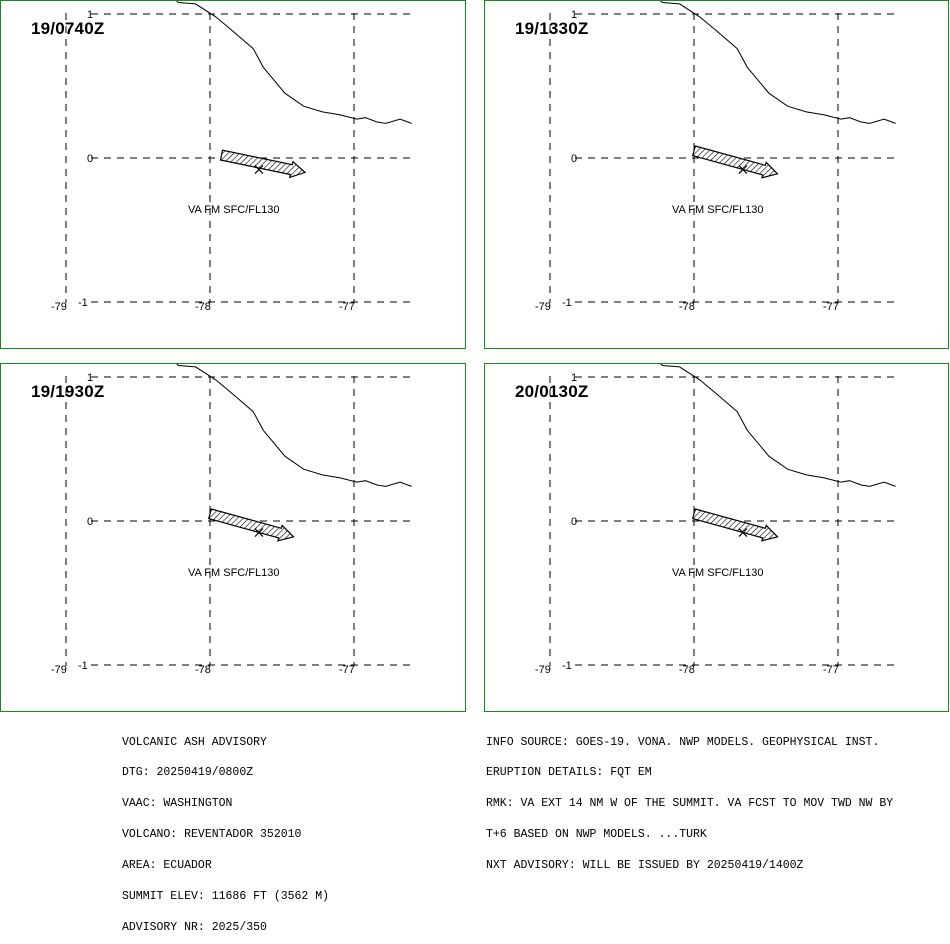  What do you see at coordinates (68, 391) in the screenshot?
I see `valid-time-label: 19/1930Z` at bounding box center [68, 391].